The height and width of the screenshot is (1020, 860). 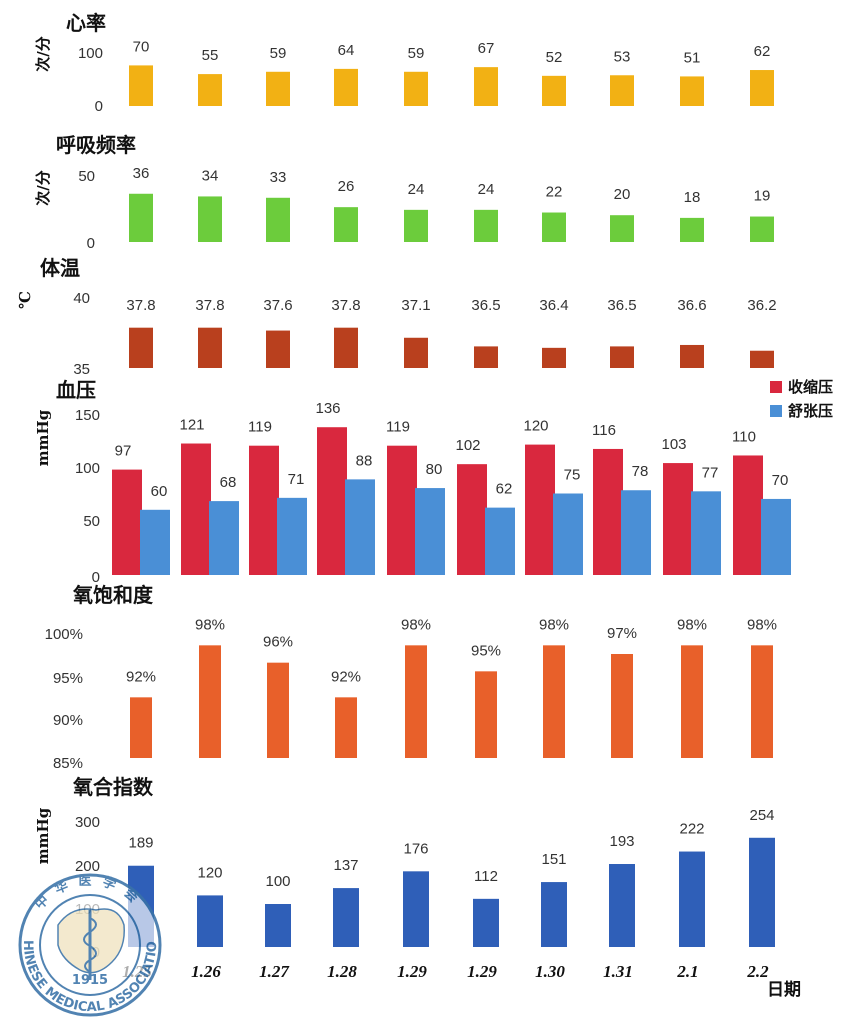 I want to click on y-tick-label: 300, so click(x=87, y=822).